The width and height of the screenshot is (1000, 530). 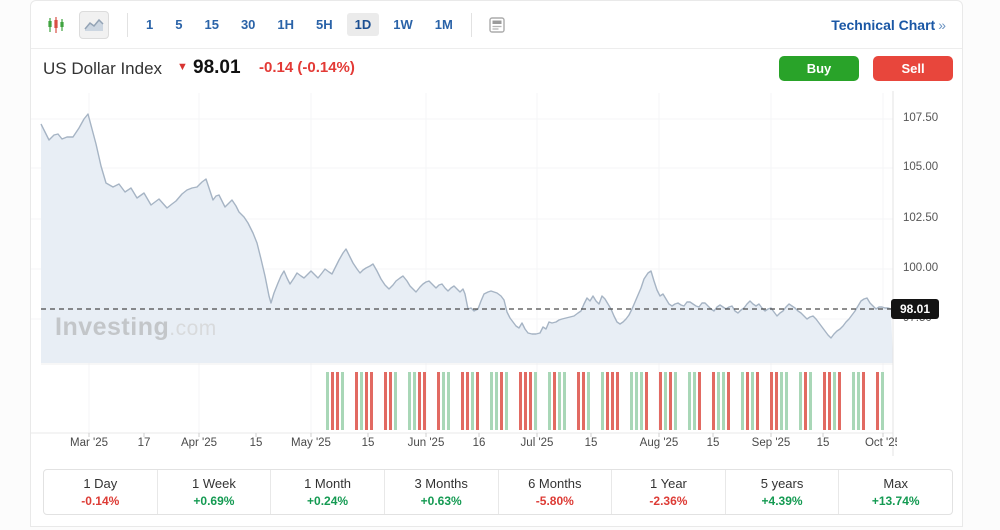 I want to click on performance-period-label: 1 Month, so click(x=328, y=483).